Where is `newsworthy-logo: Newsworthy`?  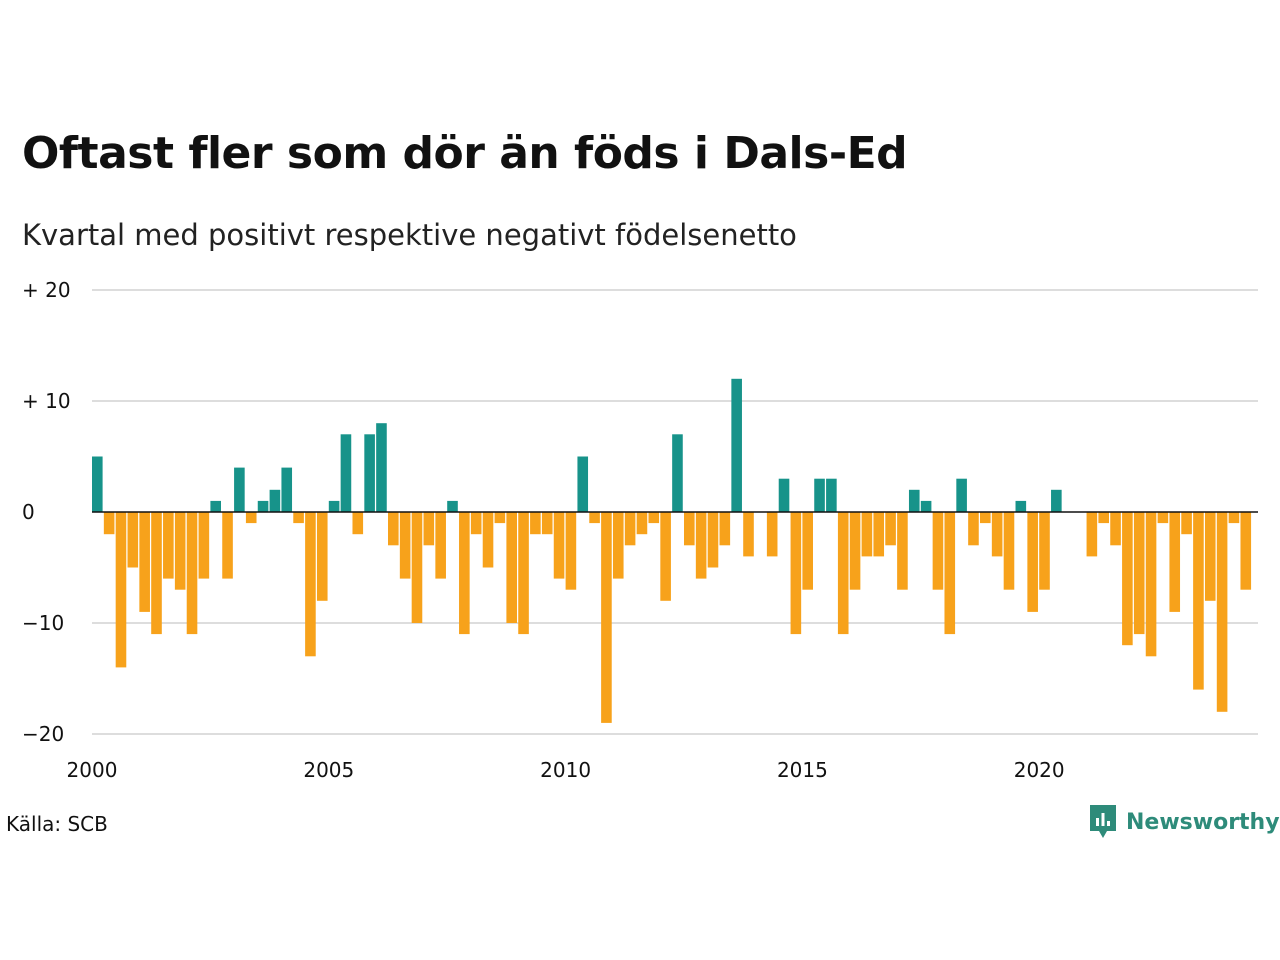 newsworthy-logo: Newsworthy is located at coordinates (1184, 822).